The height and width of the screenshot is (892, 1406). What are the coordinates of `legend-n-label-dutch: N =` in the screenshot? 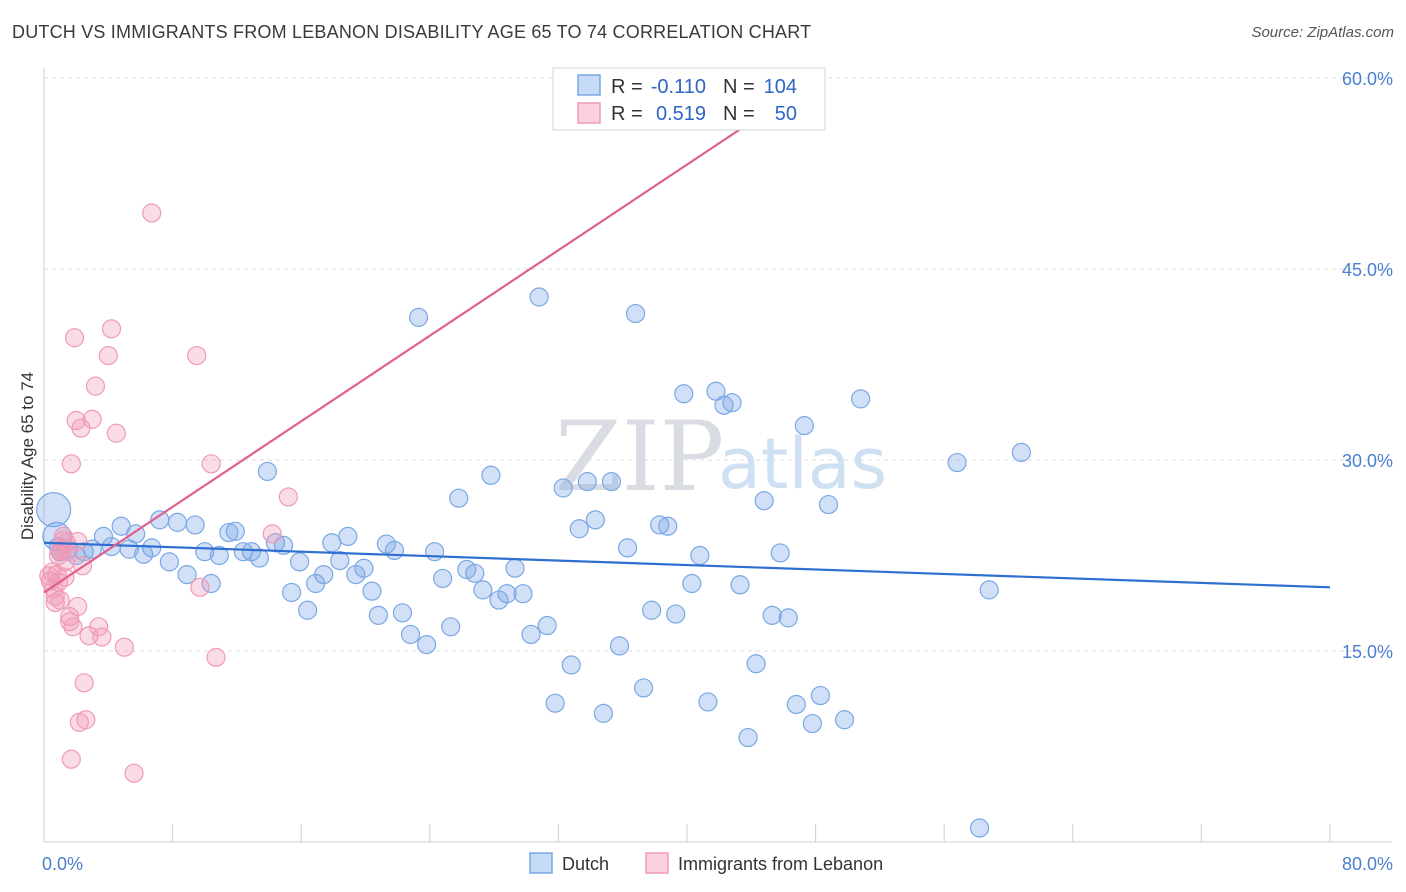 It's located at (739, 87).